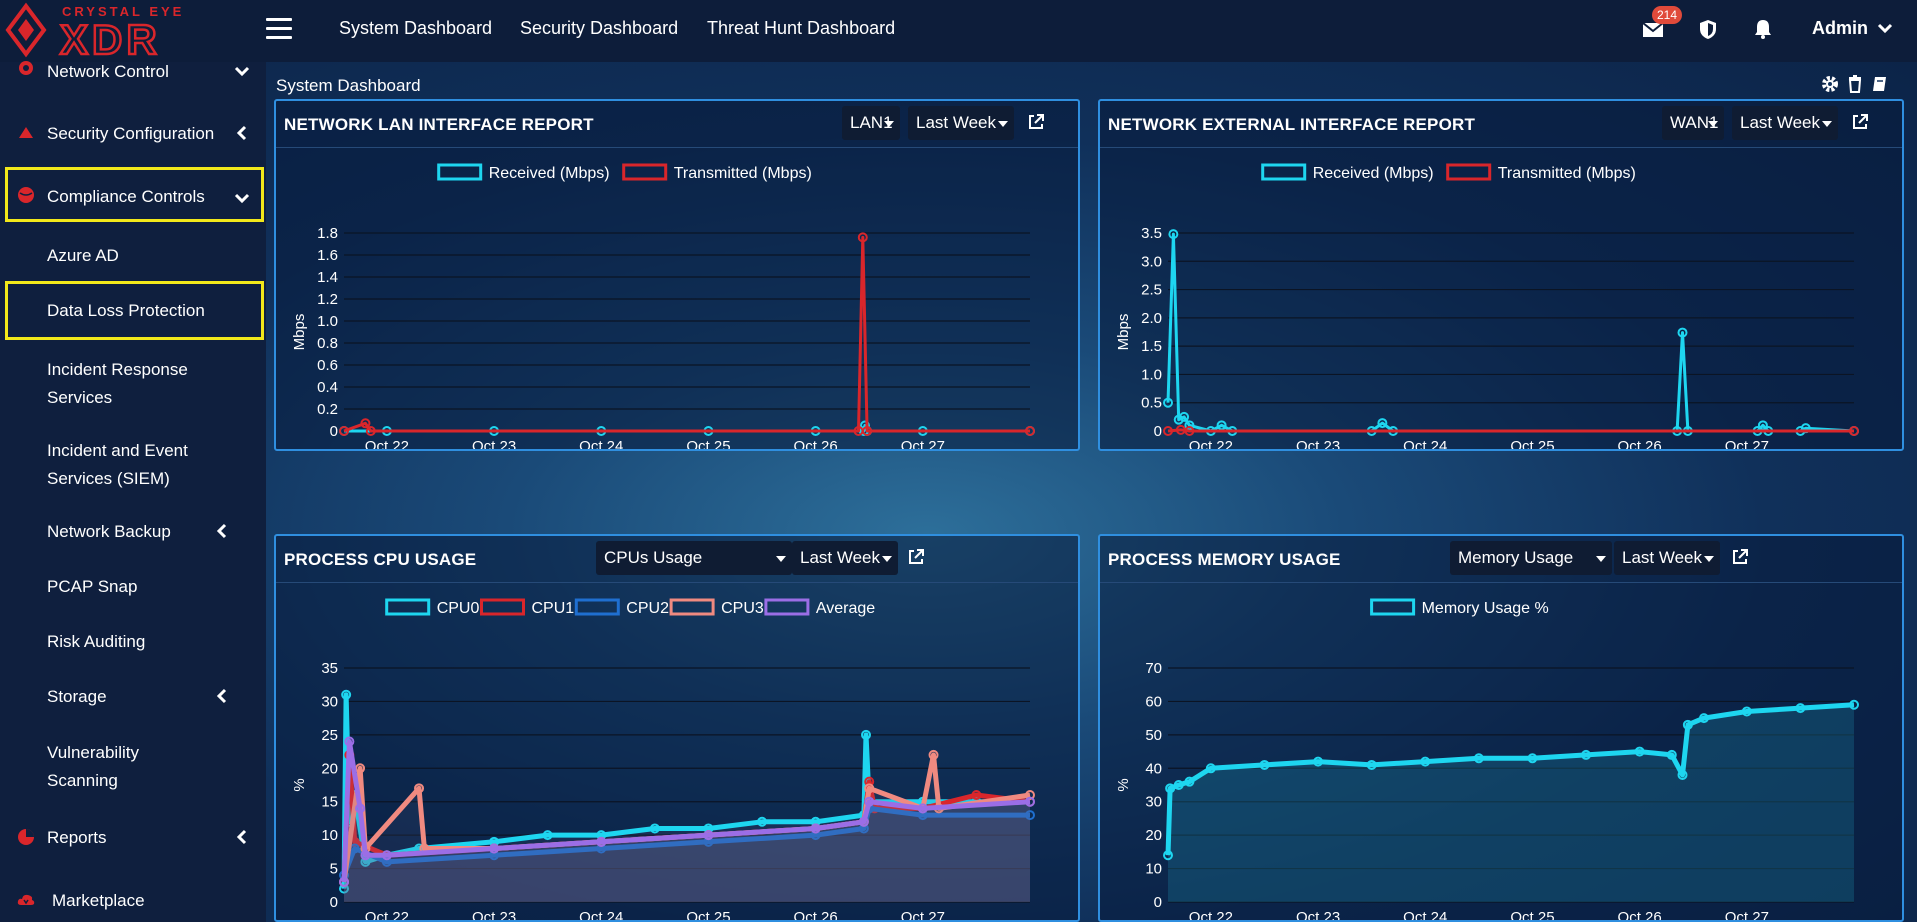 This screenshot has height=922, width=1917. I want to click on sidebar-item-network-backup: Network Backup, so click(133, 534).